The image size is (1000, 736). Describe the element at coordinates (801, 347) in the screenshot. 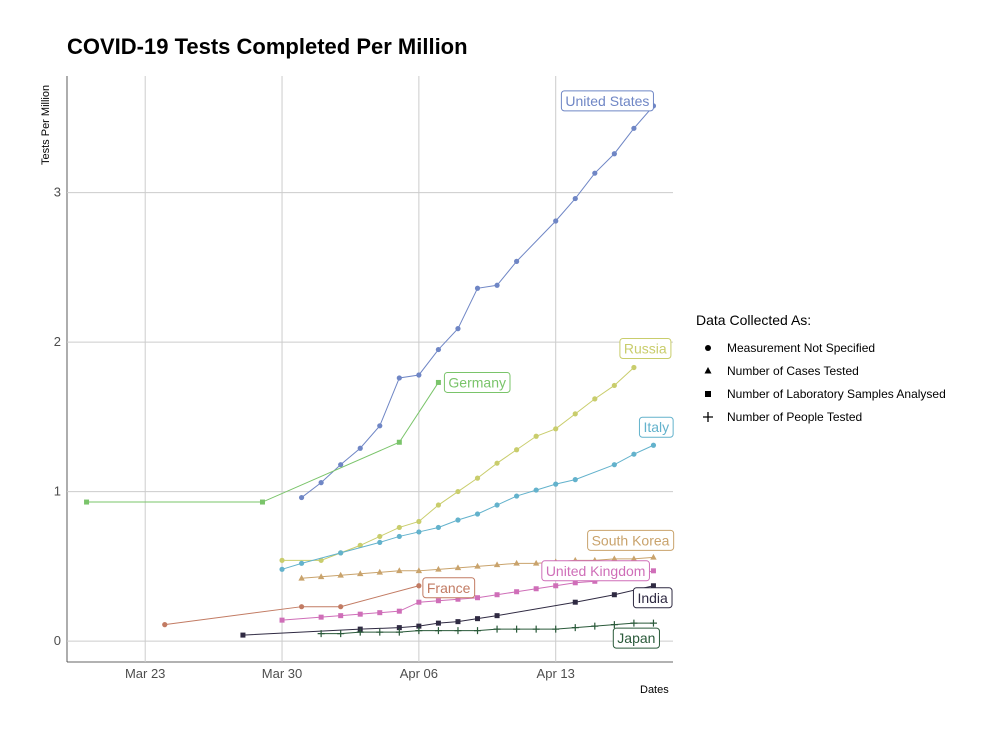

I see `legend-label: Measurement Not Specified` at that location.